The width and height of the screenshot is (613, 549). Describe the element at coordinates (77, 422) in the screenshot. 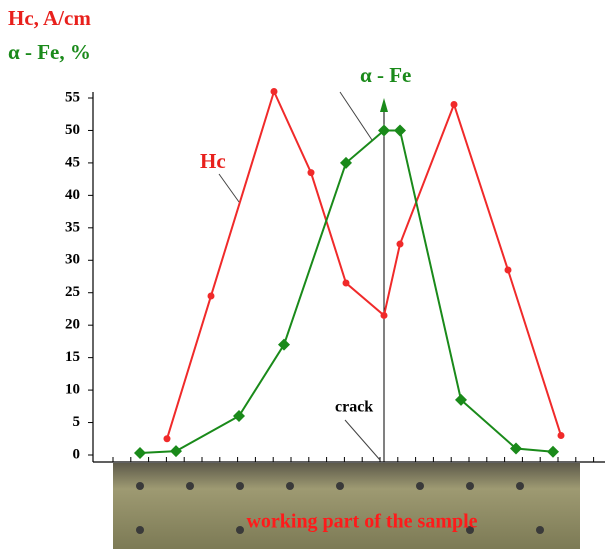

I see `y-tick-label: 5` at that location.